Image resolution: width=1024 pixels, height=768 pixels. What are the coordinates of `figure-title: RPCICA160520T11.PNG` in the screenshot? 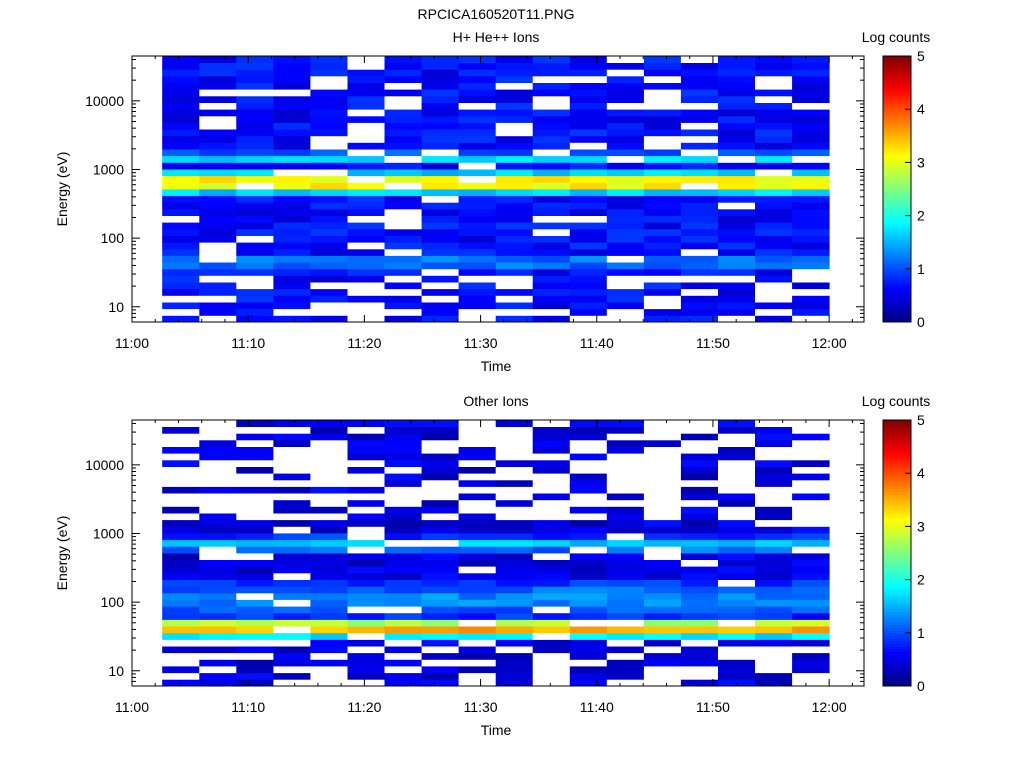 It's located at (496, 14).